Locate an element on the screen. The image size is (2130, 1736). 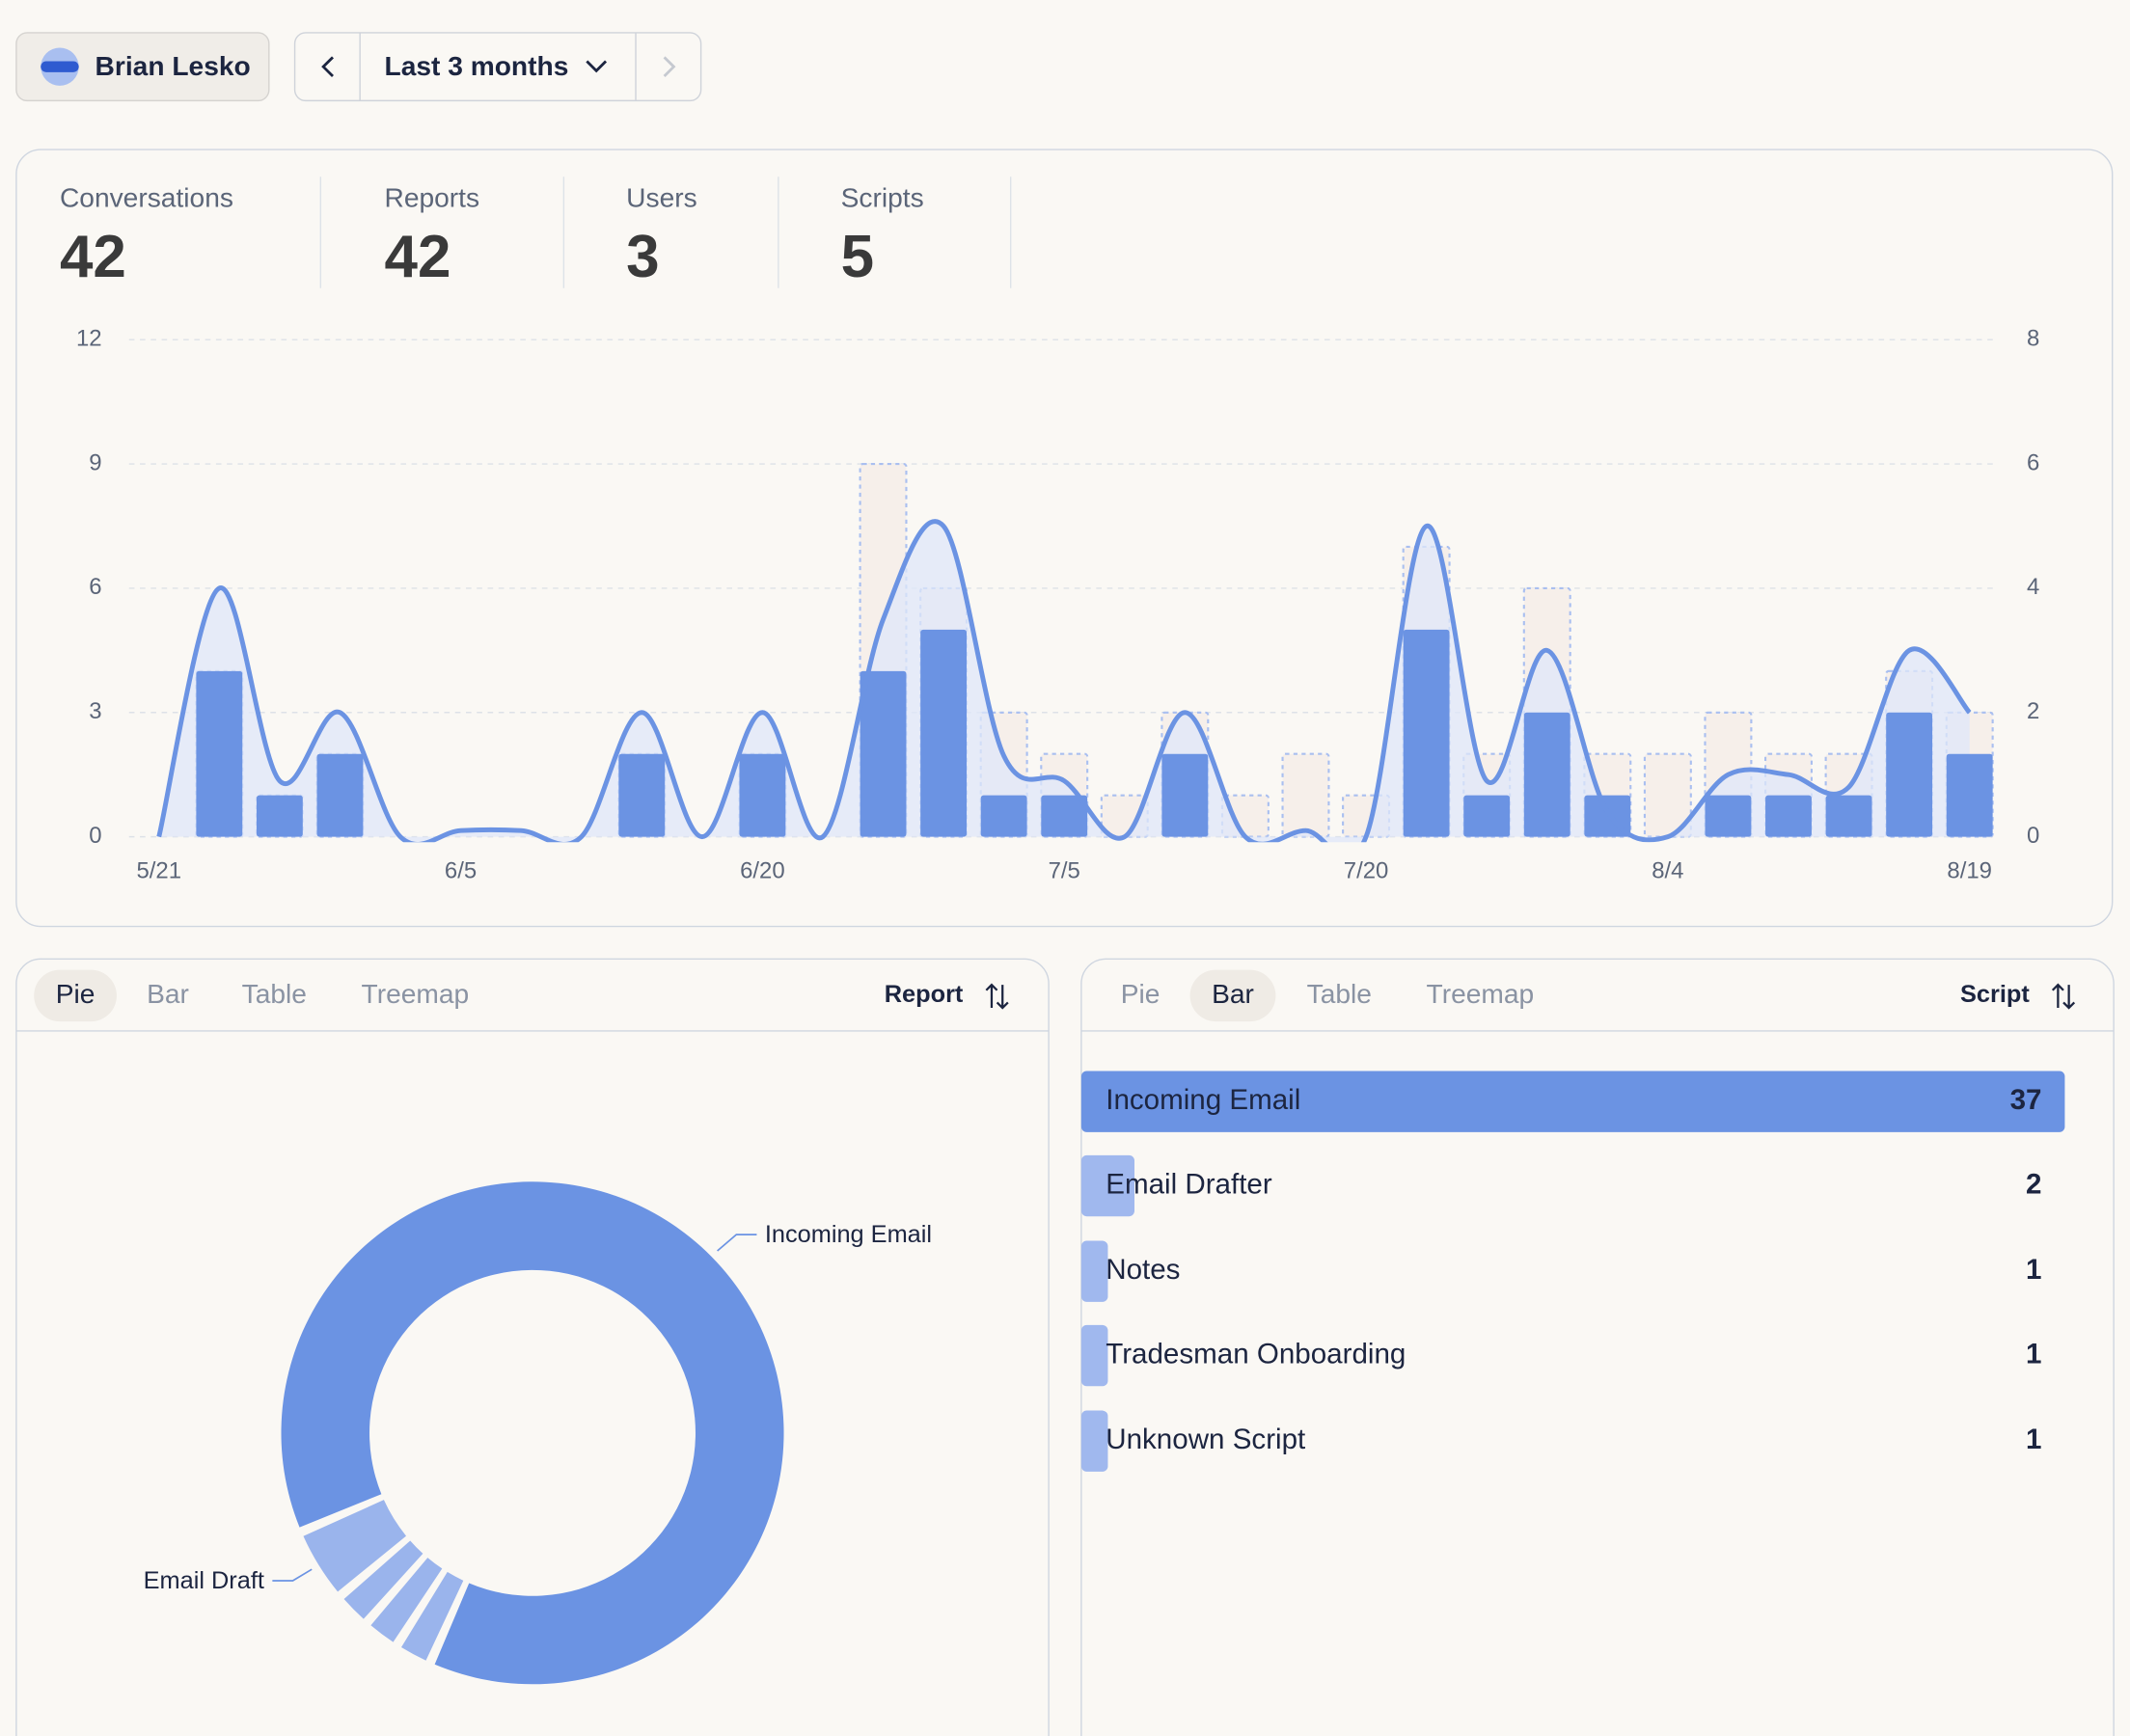
x-tick-label: 8/19 is located at coordinates (1969, 871).